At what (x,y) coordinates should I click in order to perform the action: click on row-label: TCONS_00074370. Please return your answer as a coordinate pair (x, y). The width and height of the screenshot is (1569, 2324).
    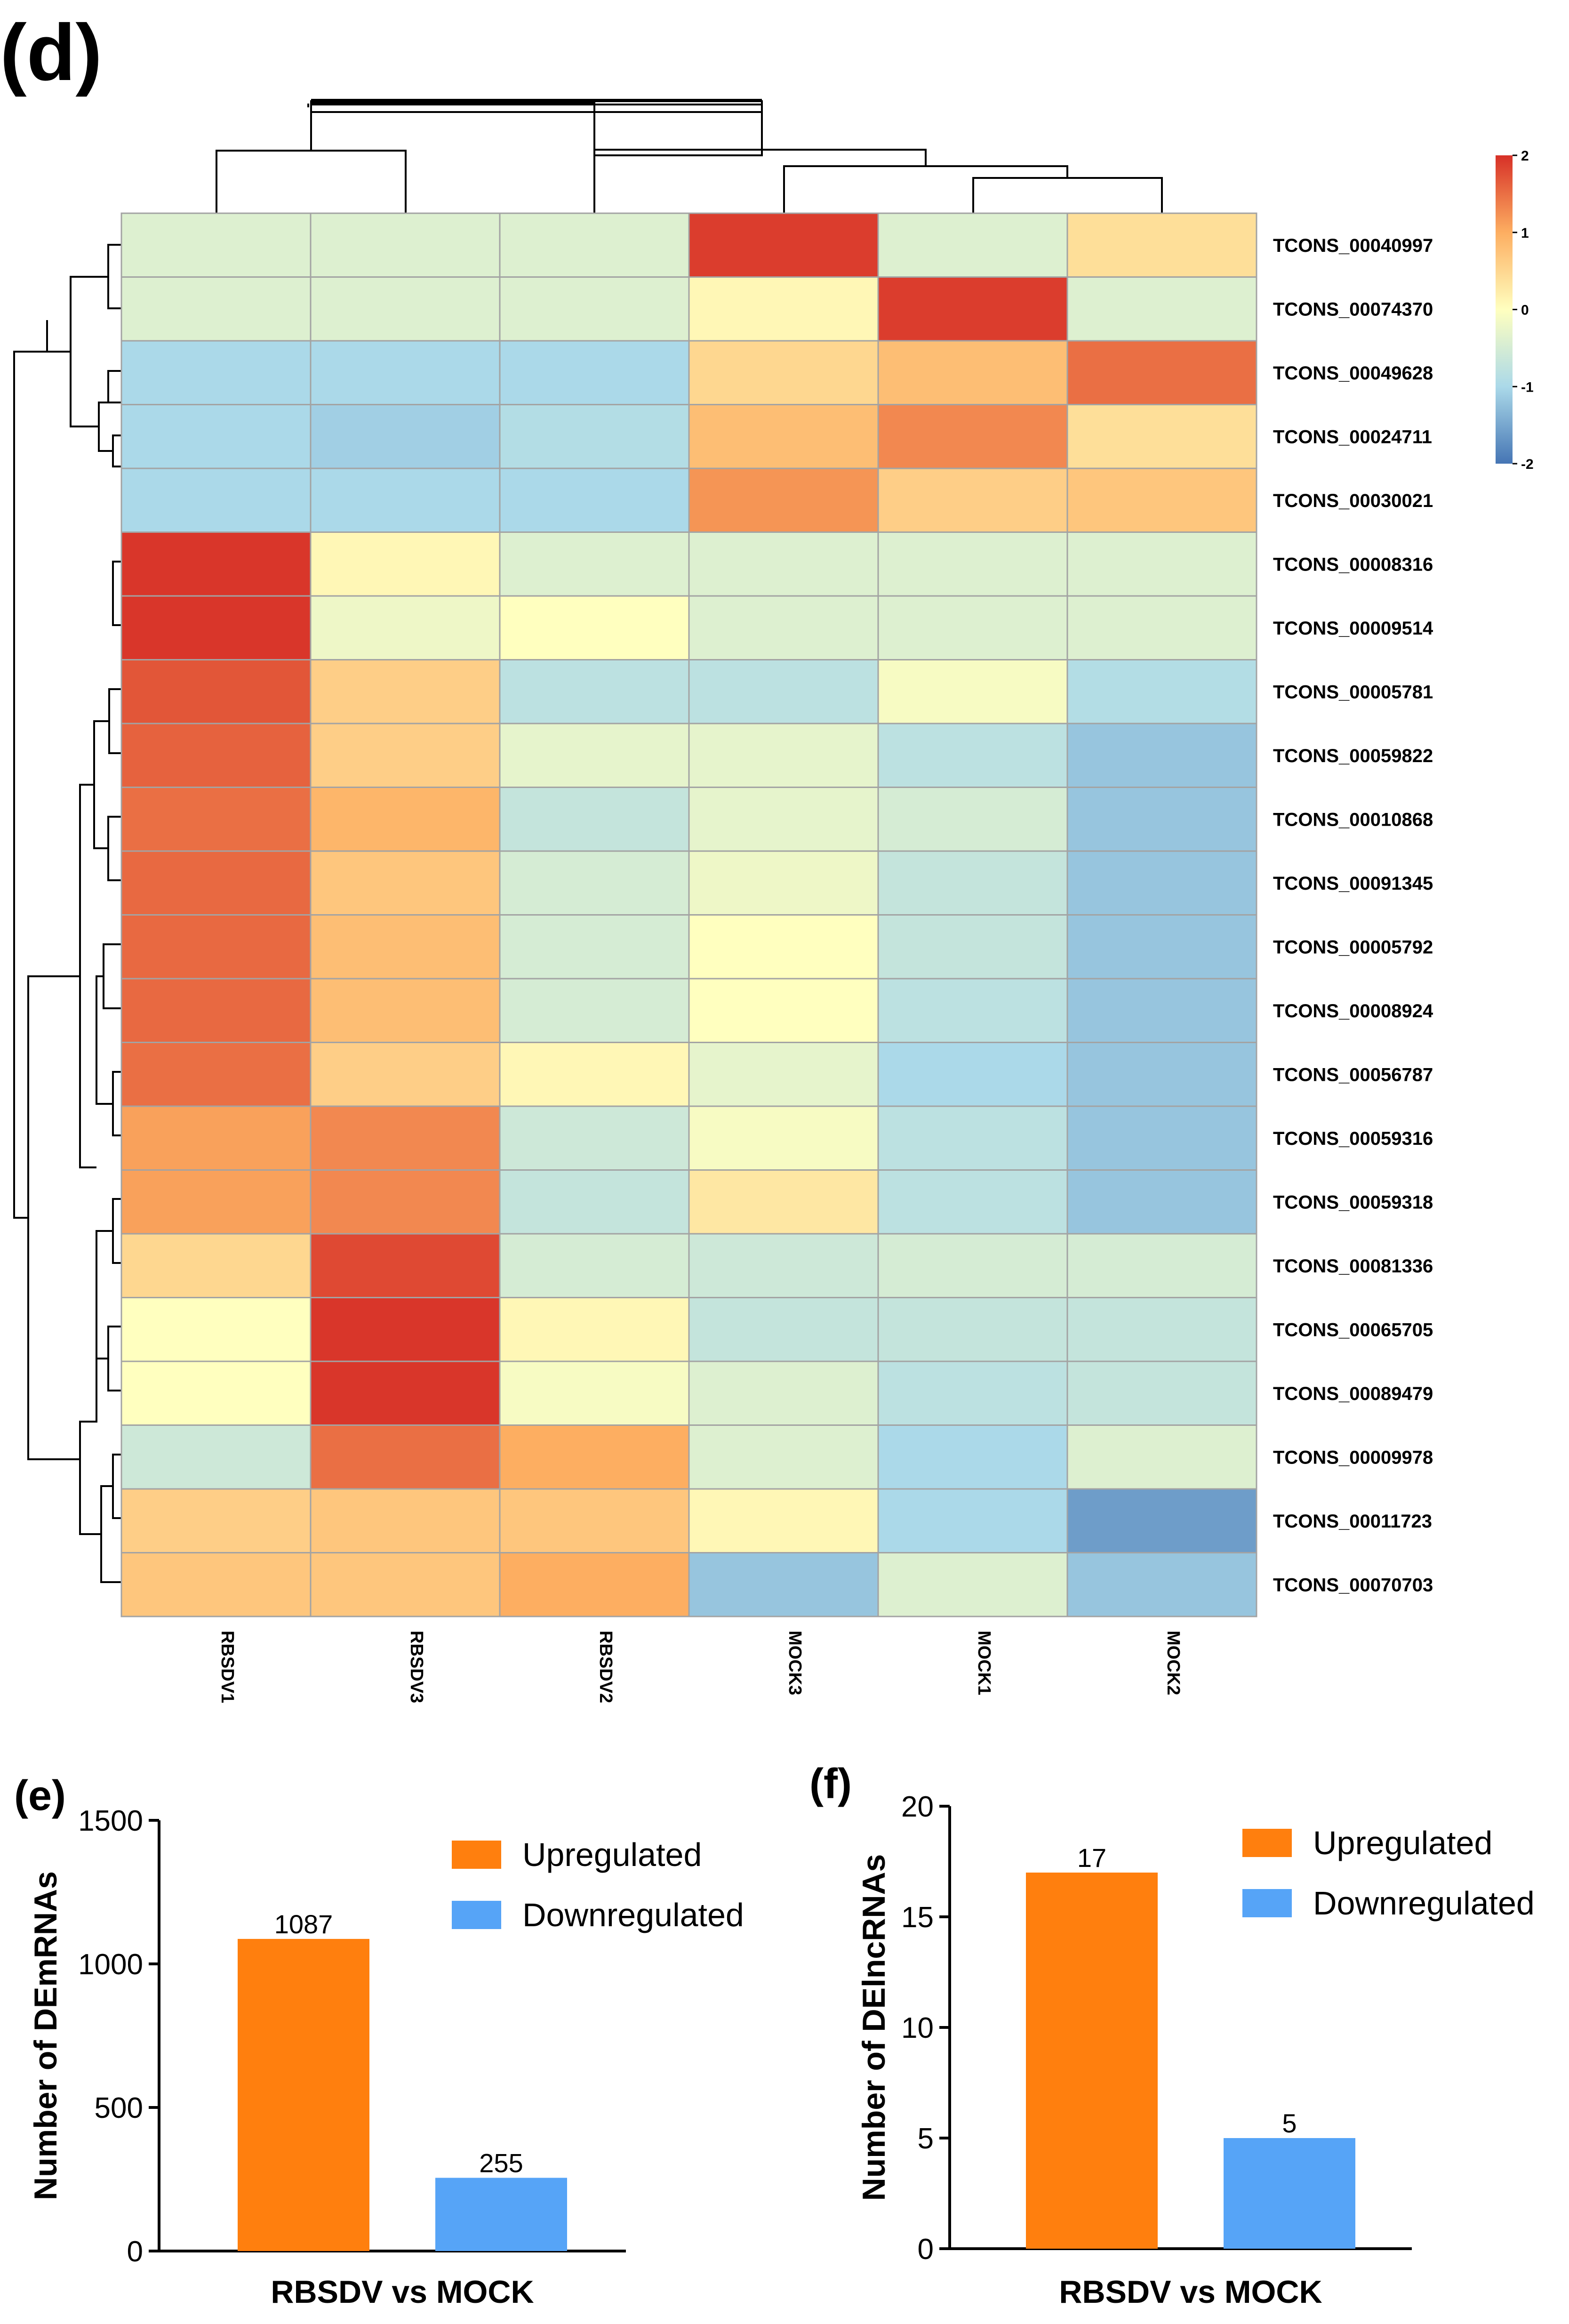
    Looking at the image, I should click on (1353, 309).